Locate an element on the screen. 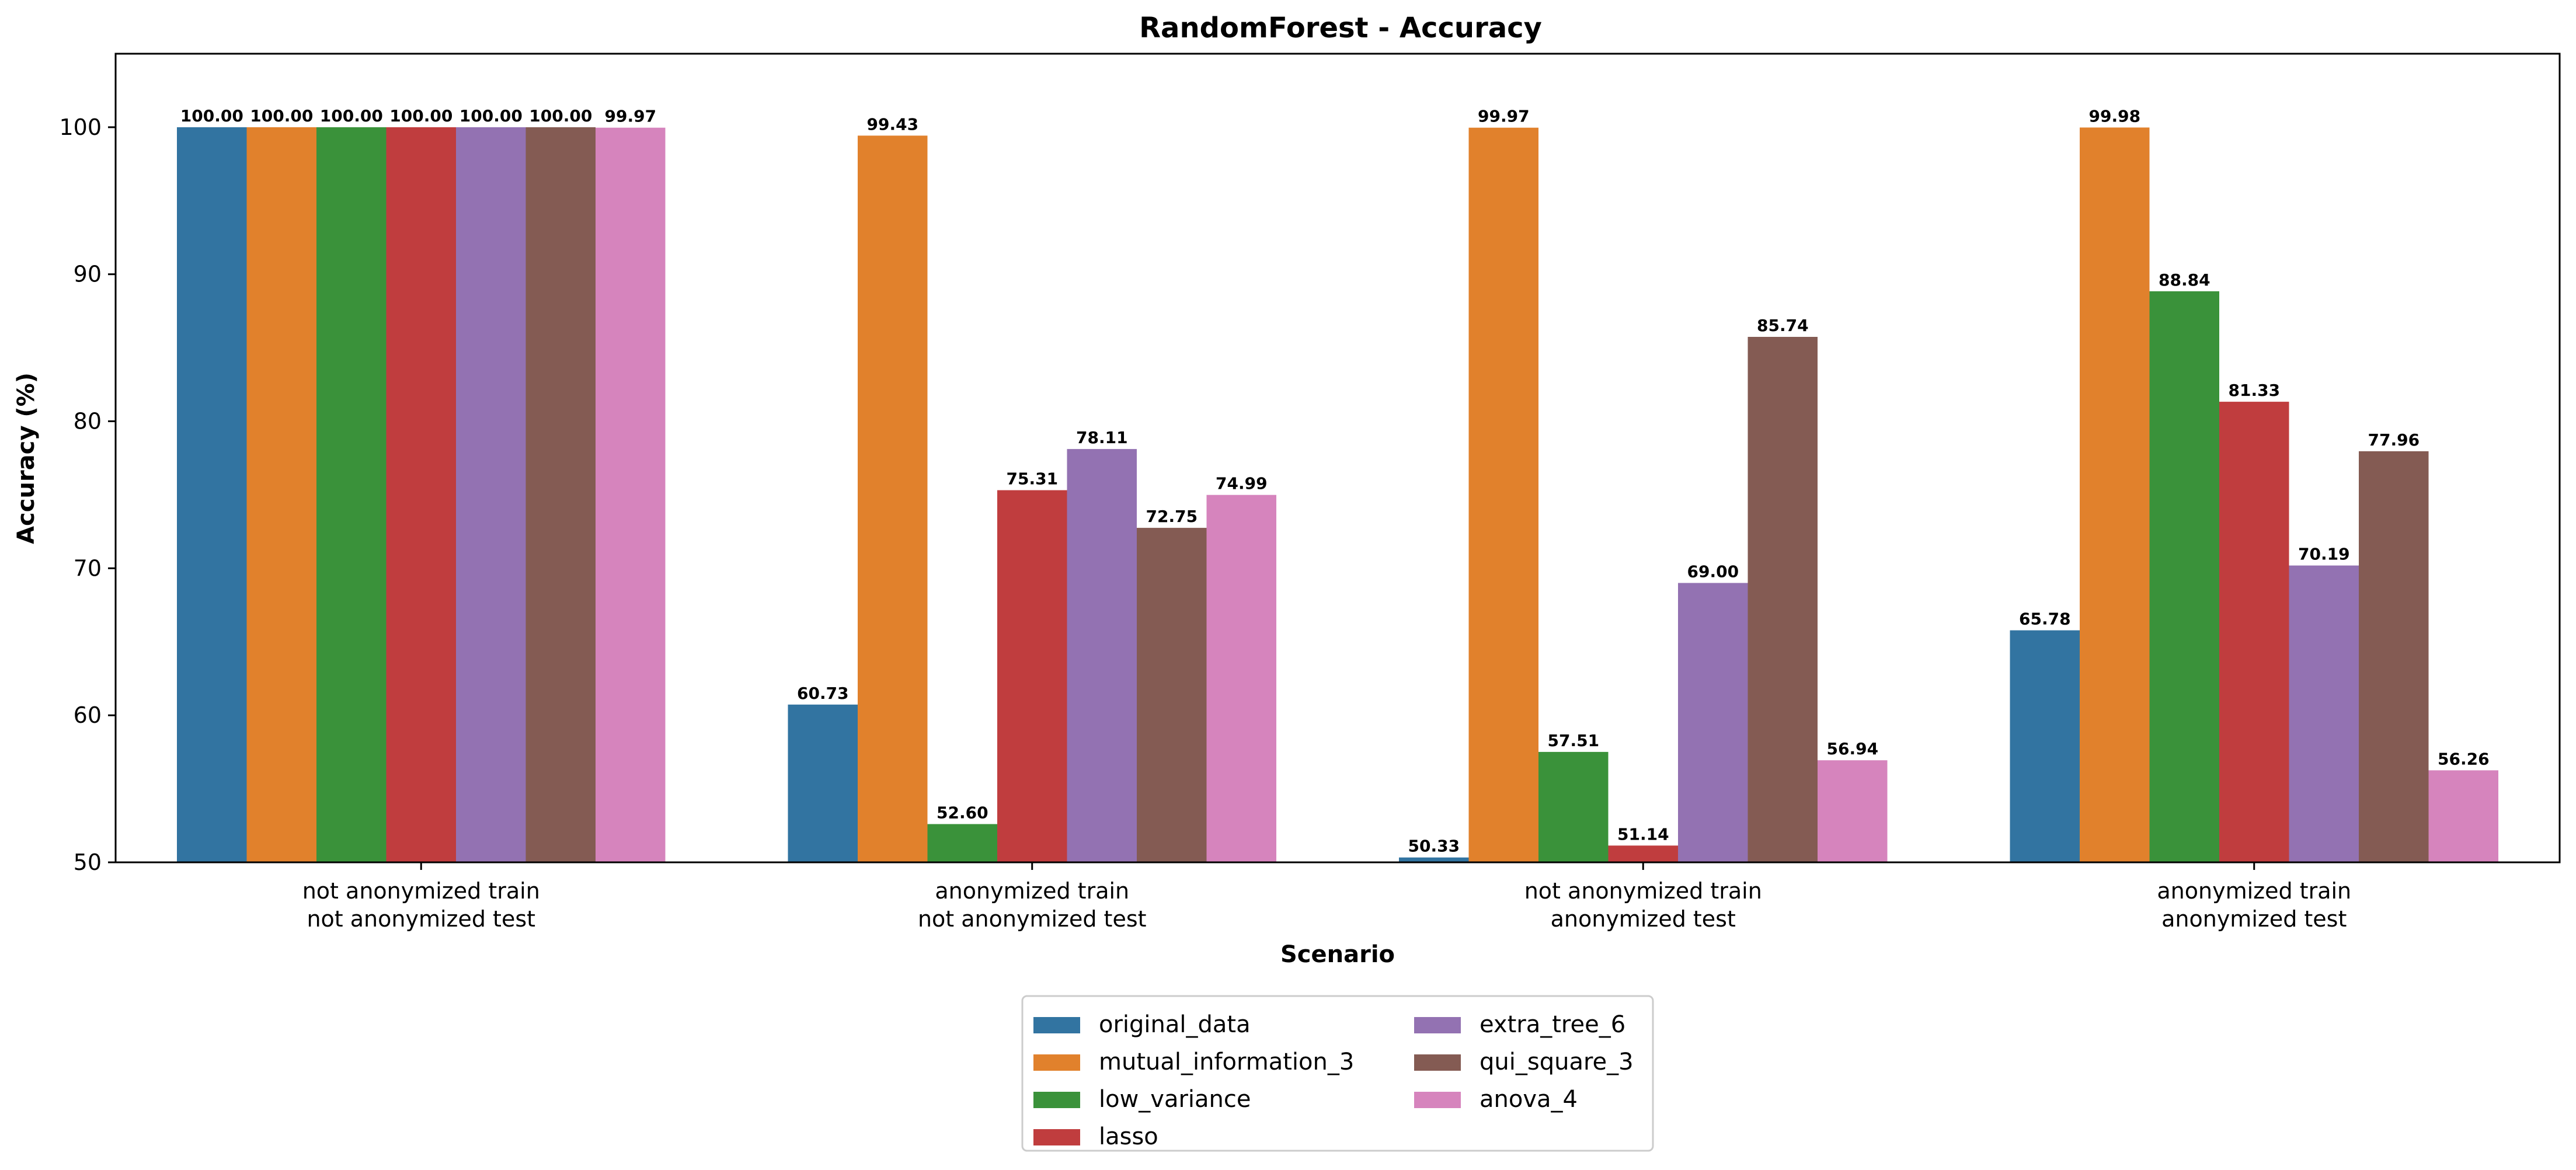 The width and height of the screenshot is (2576, 1170). y-tick-label: 70 is located at coordinates (88, 568).